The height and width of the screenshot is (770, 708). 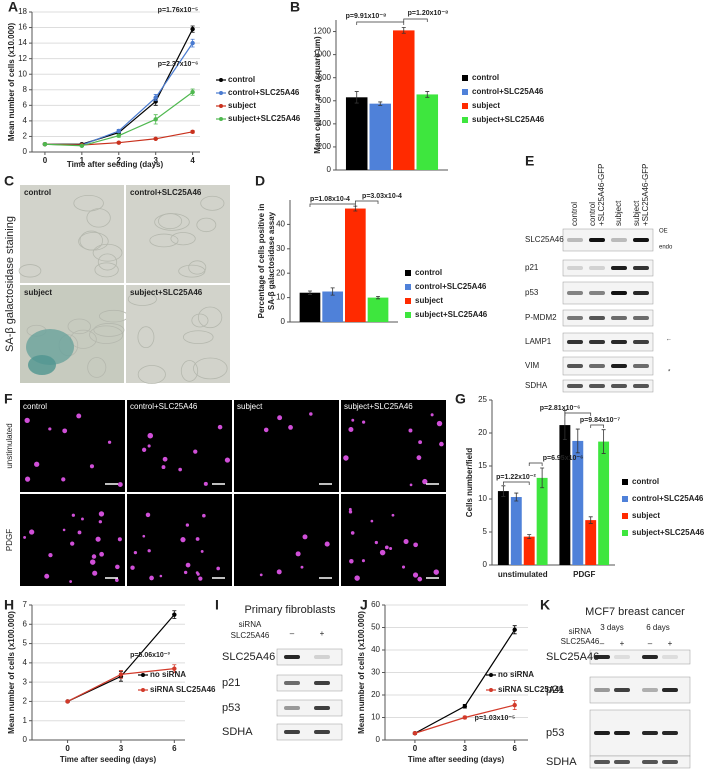 What do you see at coordinates (516, 497) in the screenshot?
I see `error-bar` at bounding box center [516, 497].